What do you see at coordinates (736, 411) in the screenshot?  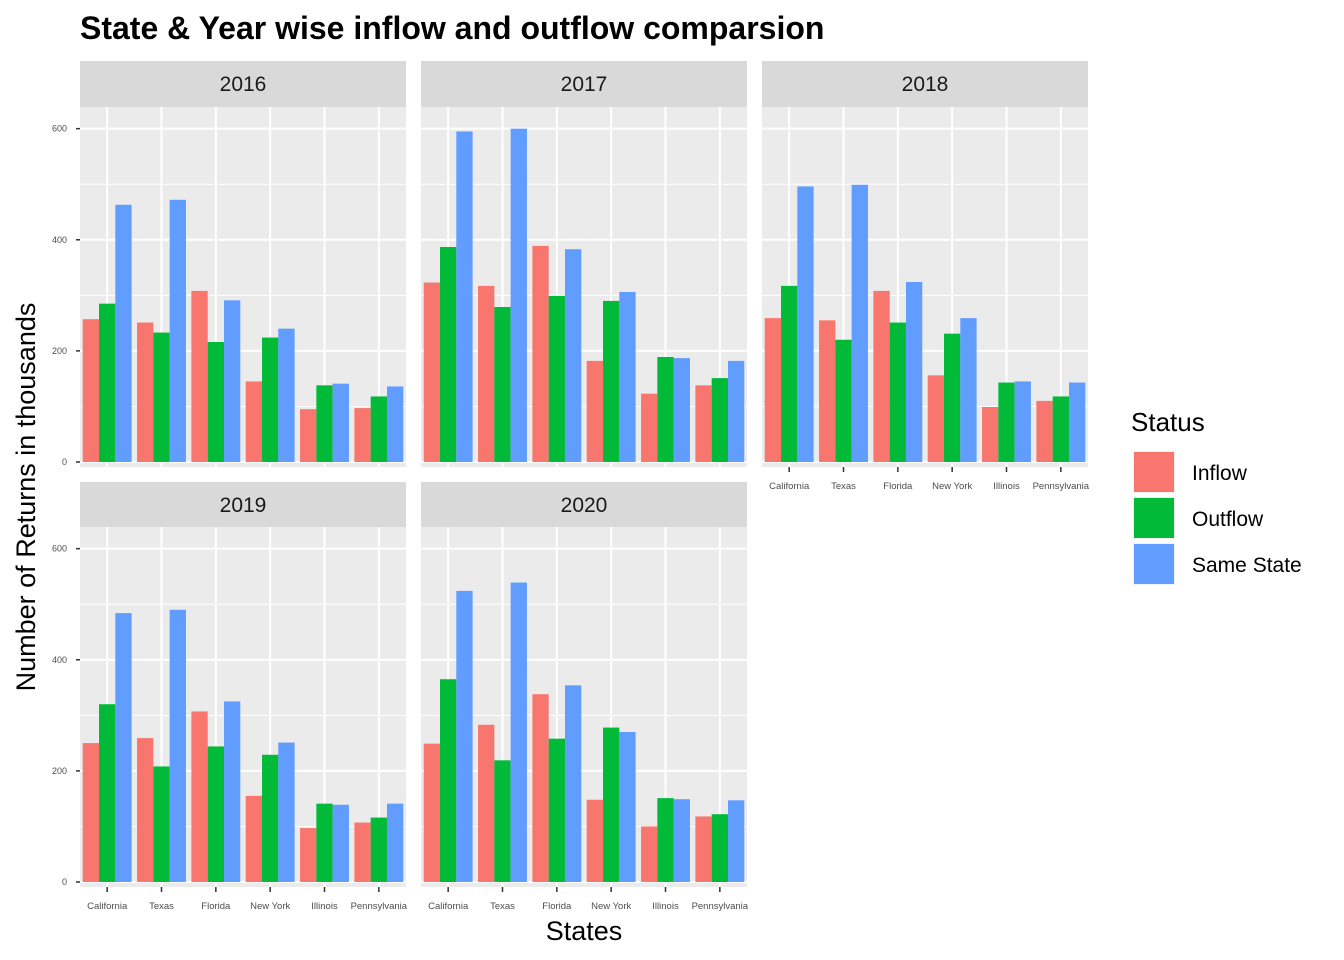 I see `bar-2017-pennsylvania-same-state` at bounding box center [736, 411].